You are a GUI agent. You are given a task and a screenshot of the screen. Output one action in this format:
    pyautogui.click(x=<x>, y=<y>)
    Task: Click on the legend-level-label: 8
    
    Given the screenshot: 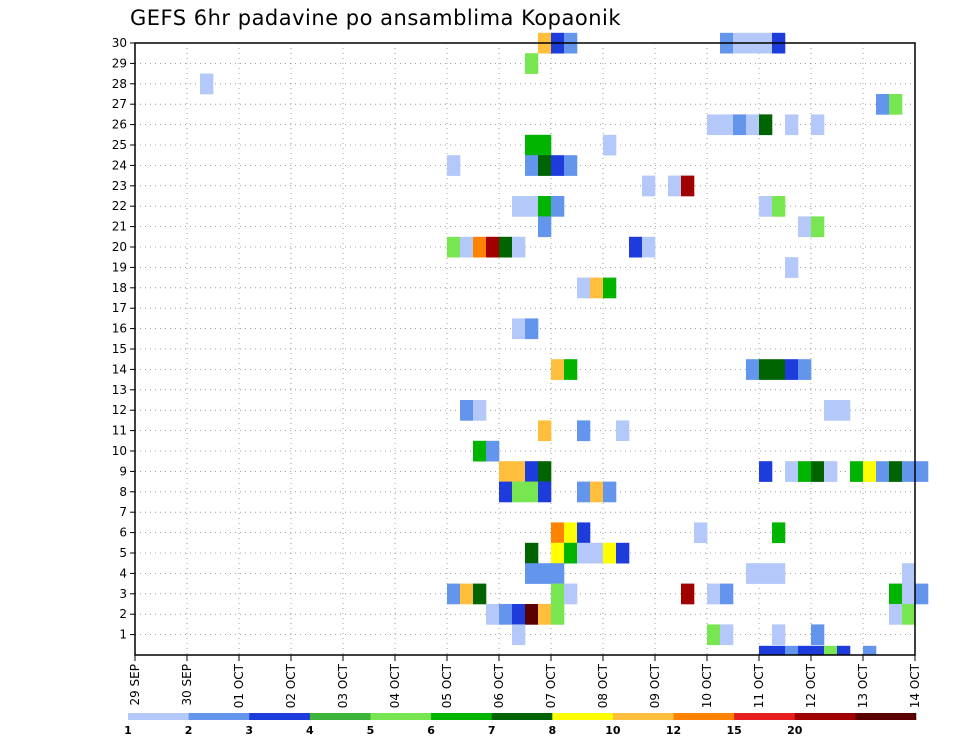 What is the action you would take?
    pyautogui.click(x=552, y=730)
    